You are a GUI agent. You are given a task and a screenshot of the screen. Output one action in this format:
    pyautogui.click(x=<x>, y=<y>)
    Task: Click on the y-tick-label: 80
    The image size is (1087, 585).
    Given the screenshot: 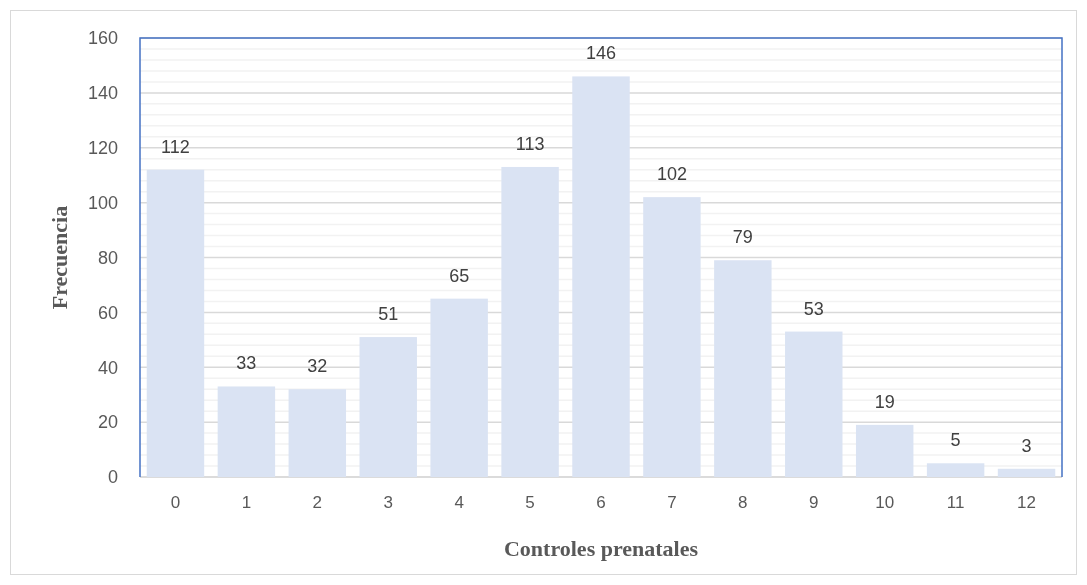 What is the action you would take?
    pyautogui.click(x=107, y=257)
    